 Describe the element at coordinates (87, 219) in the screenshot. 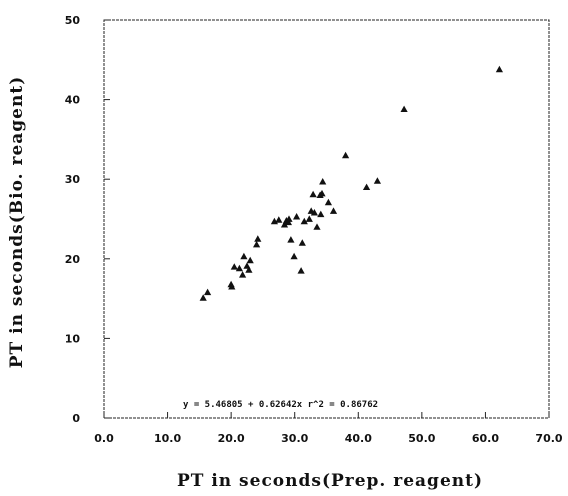

I see `y-axis: 0 10 20 30 40 50` at that location.